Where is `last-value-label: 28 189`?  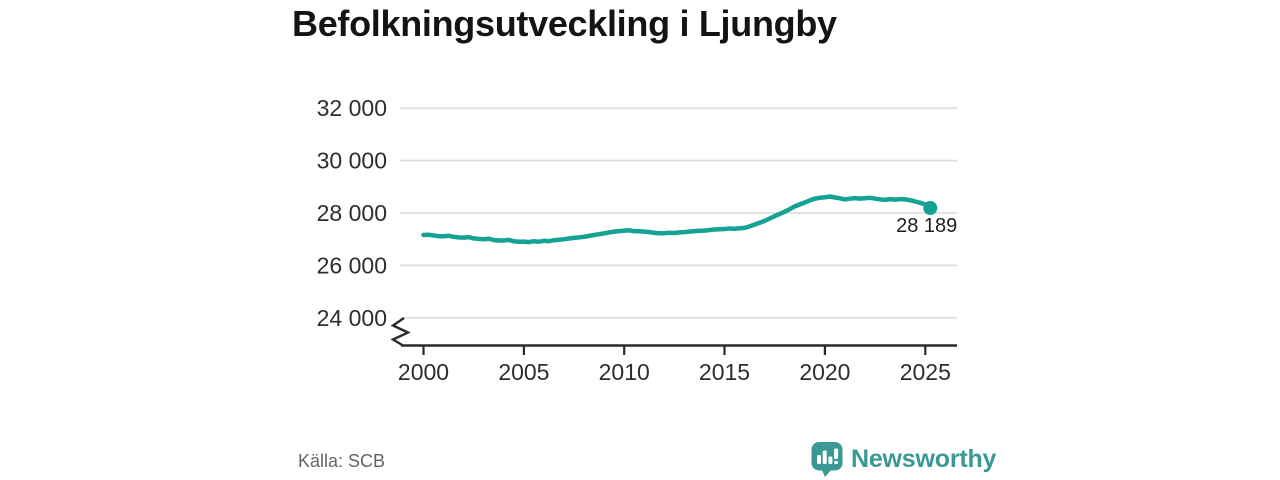 last-value-label: 28 189 is located at coordinates (926, 226).